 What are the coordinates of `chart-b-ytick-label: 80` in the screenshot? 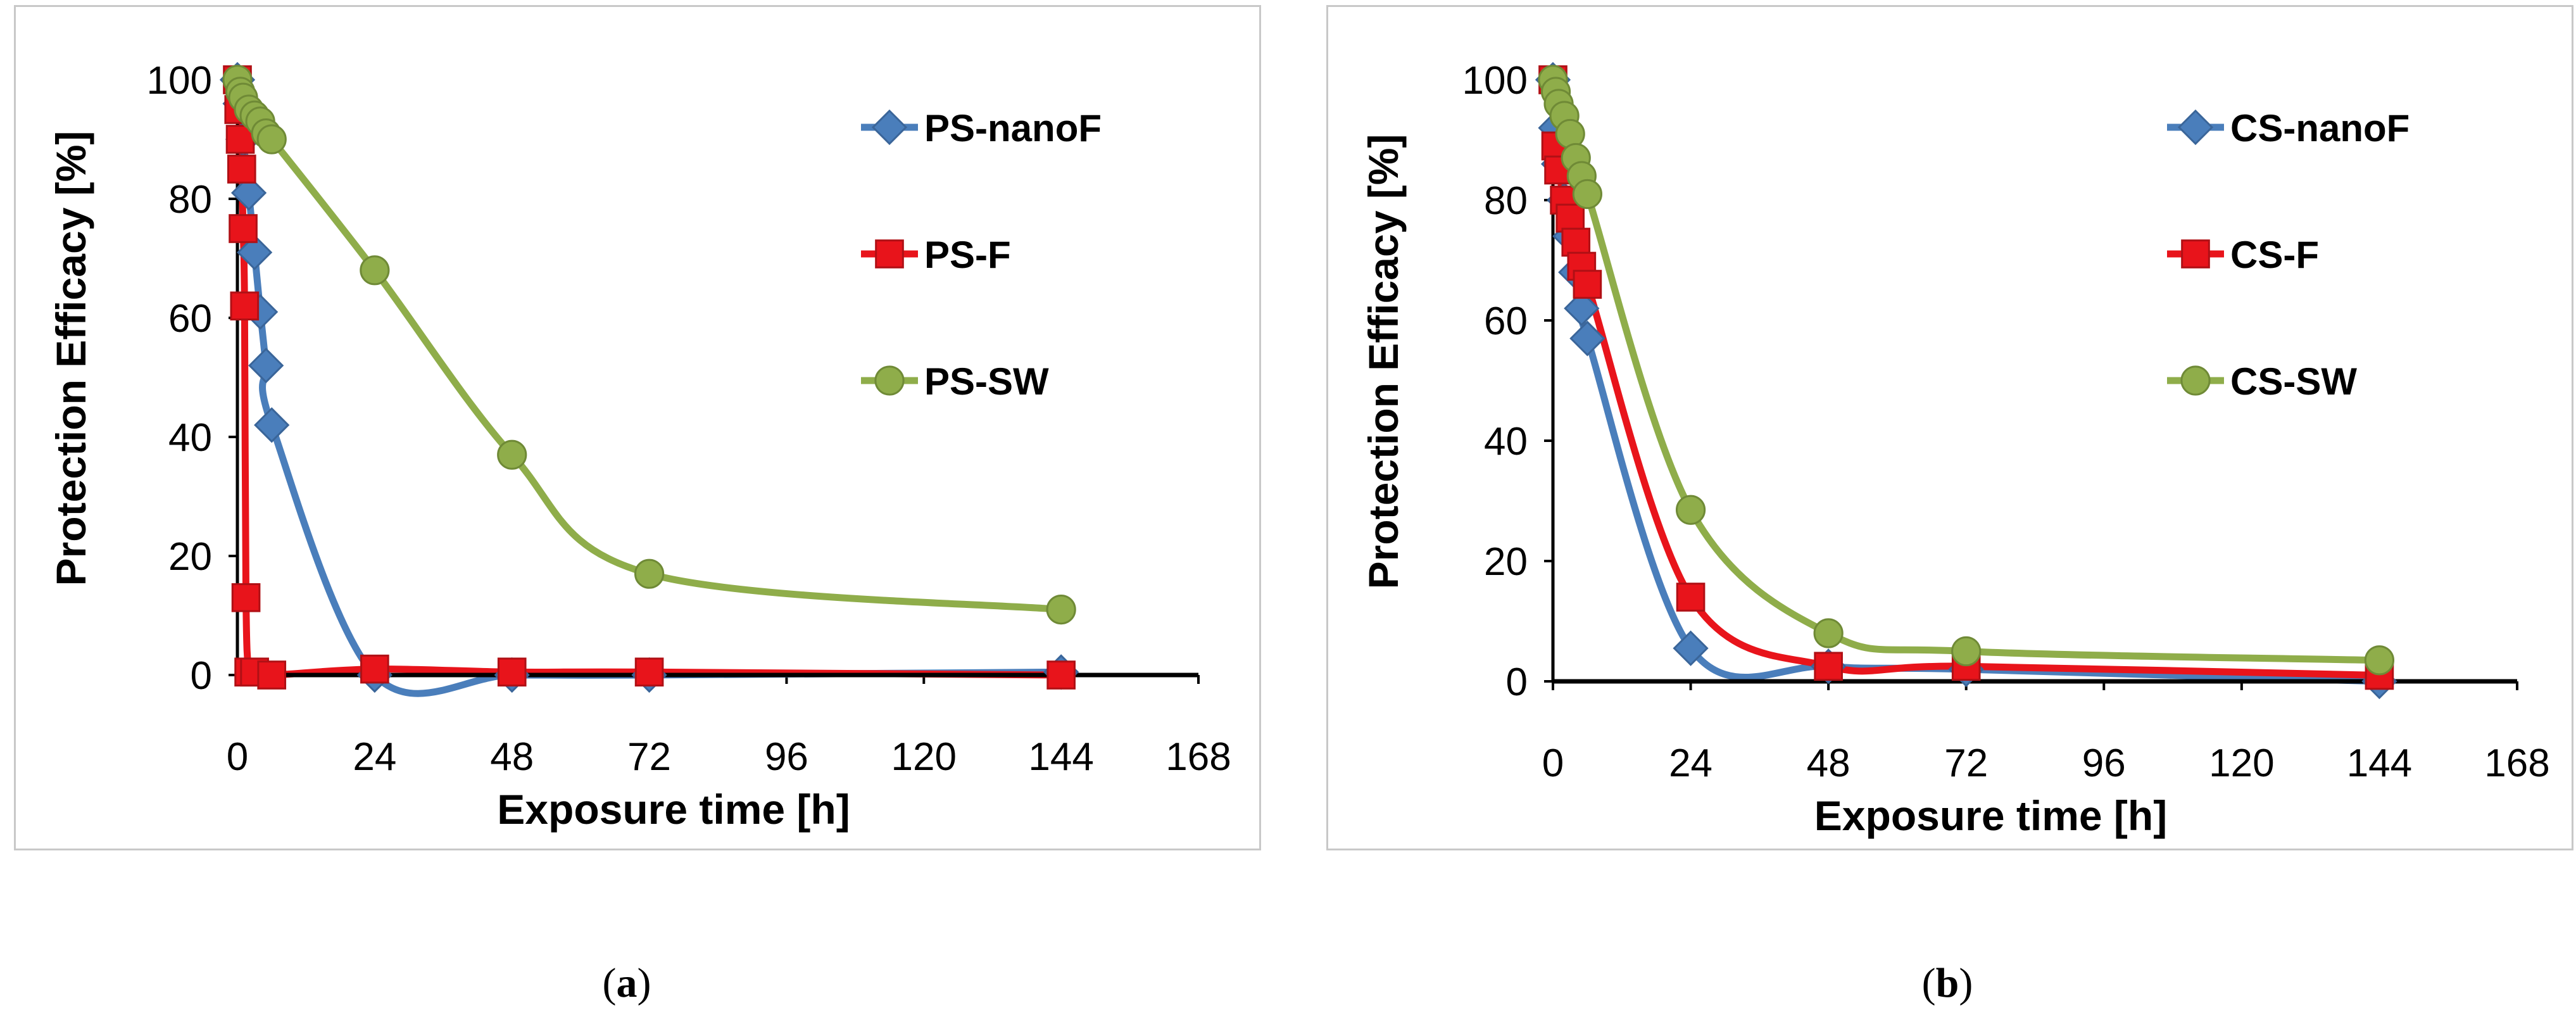 It's located at (1506, 201).